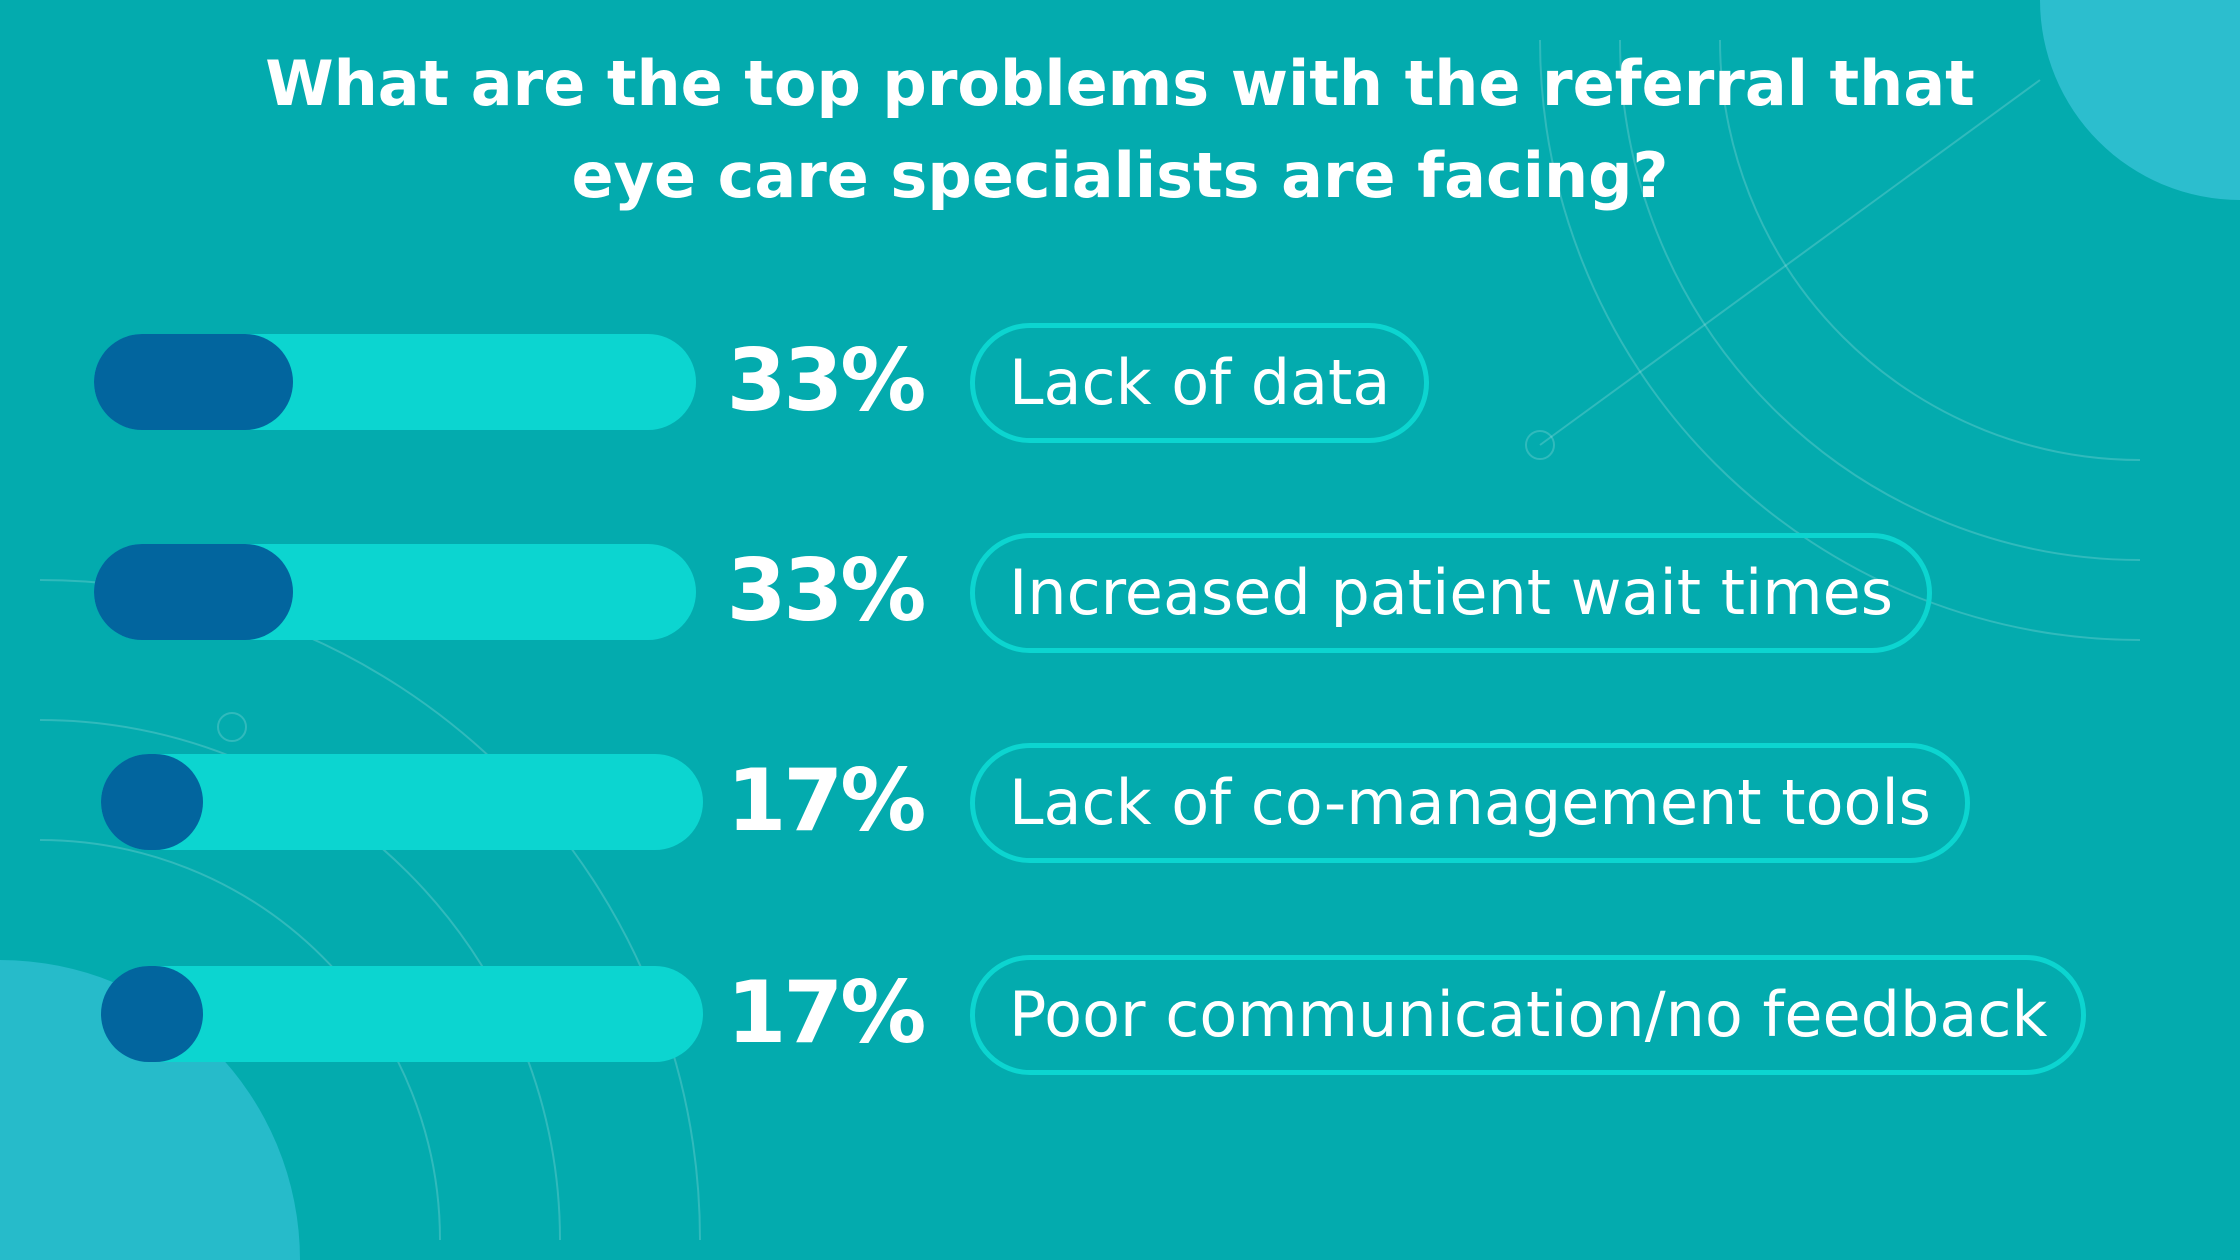 The width and height of the screenshot is (2240, 1260). I want to click on category-label: Lack of co-management tools, so click(1470, 803).